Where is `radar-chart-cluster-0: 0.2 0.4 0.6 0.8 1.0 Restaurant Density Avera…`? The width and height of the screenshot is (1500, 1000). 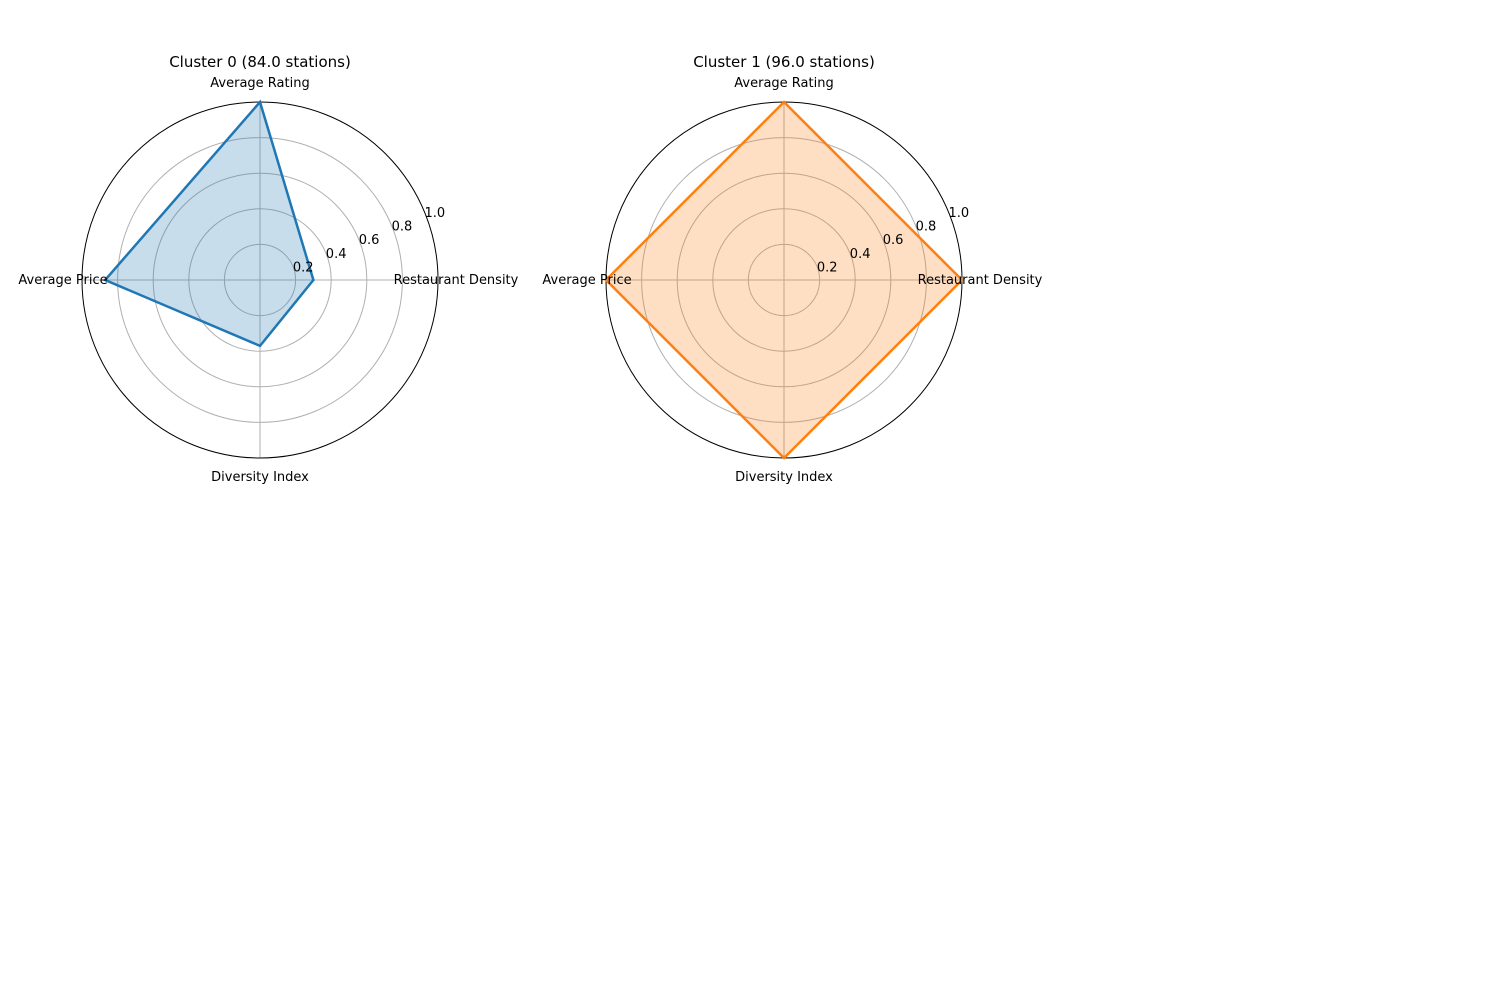 radar-chart-cluster-0: 0.2 0.4 0.6 0.8 1.0 Restaurant Density Avera… is located at coordinates (268, 269).